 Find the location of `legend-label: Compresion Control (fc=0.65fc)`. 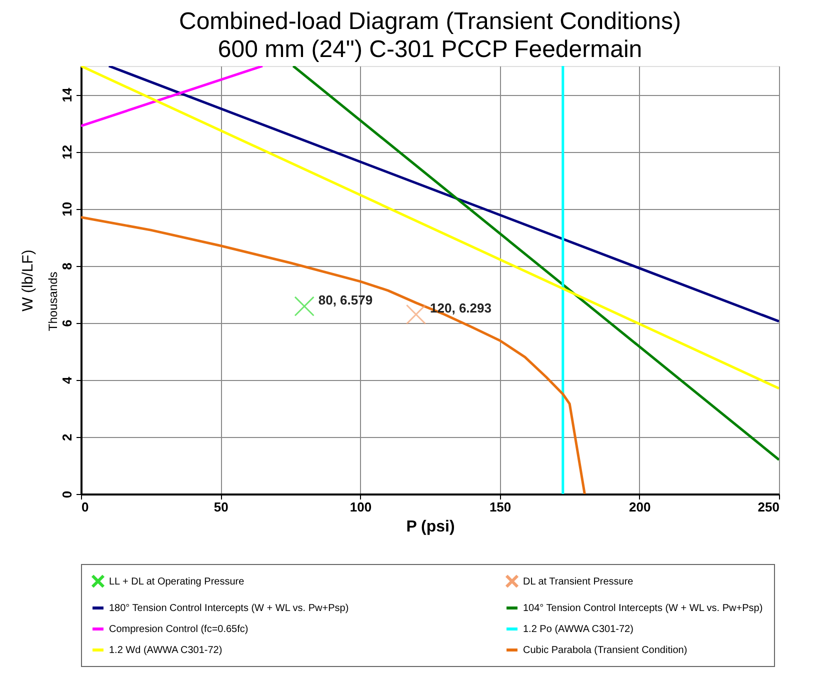

legend-label: Compresion Control (fc=0.65fc) is located at coordinates (178, 629).